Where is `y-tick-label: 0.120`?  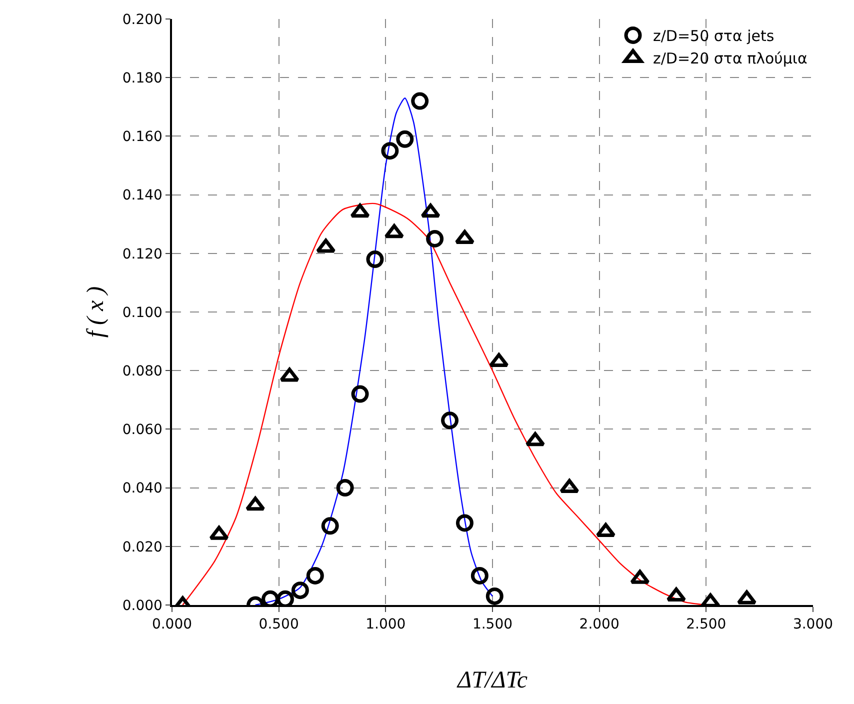 y-tick-label: 0.120 is located at coordinates (142, 254).